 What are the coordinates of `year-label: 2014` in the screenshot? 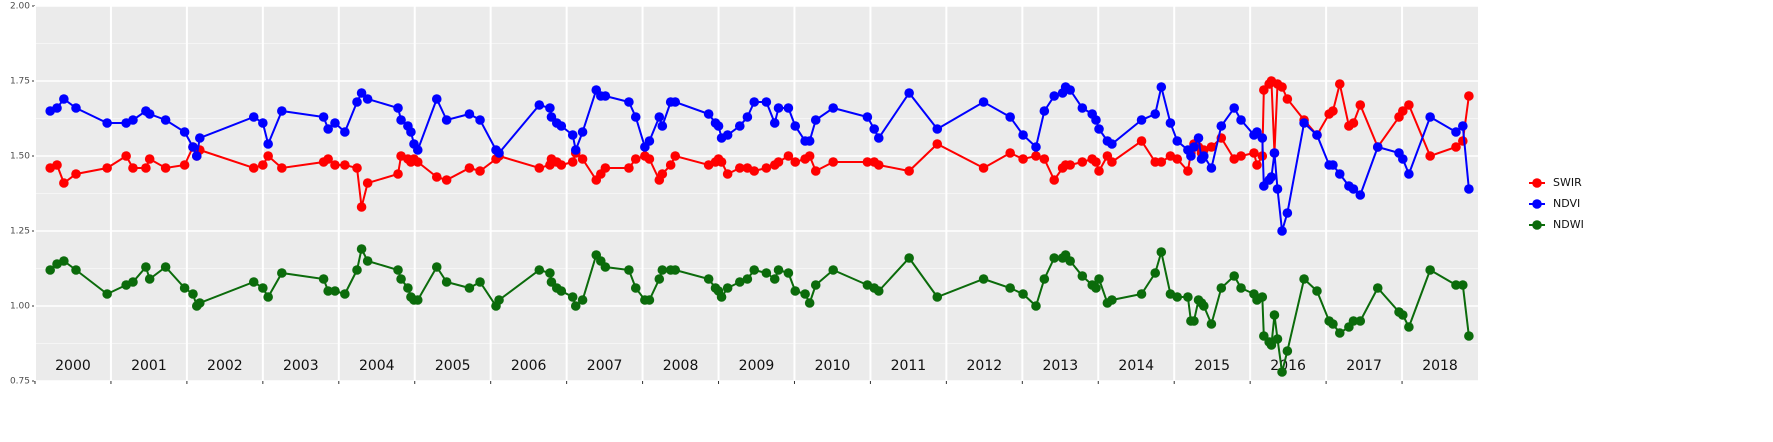 It's located at (1136, 366).